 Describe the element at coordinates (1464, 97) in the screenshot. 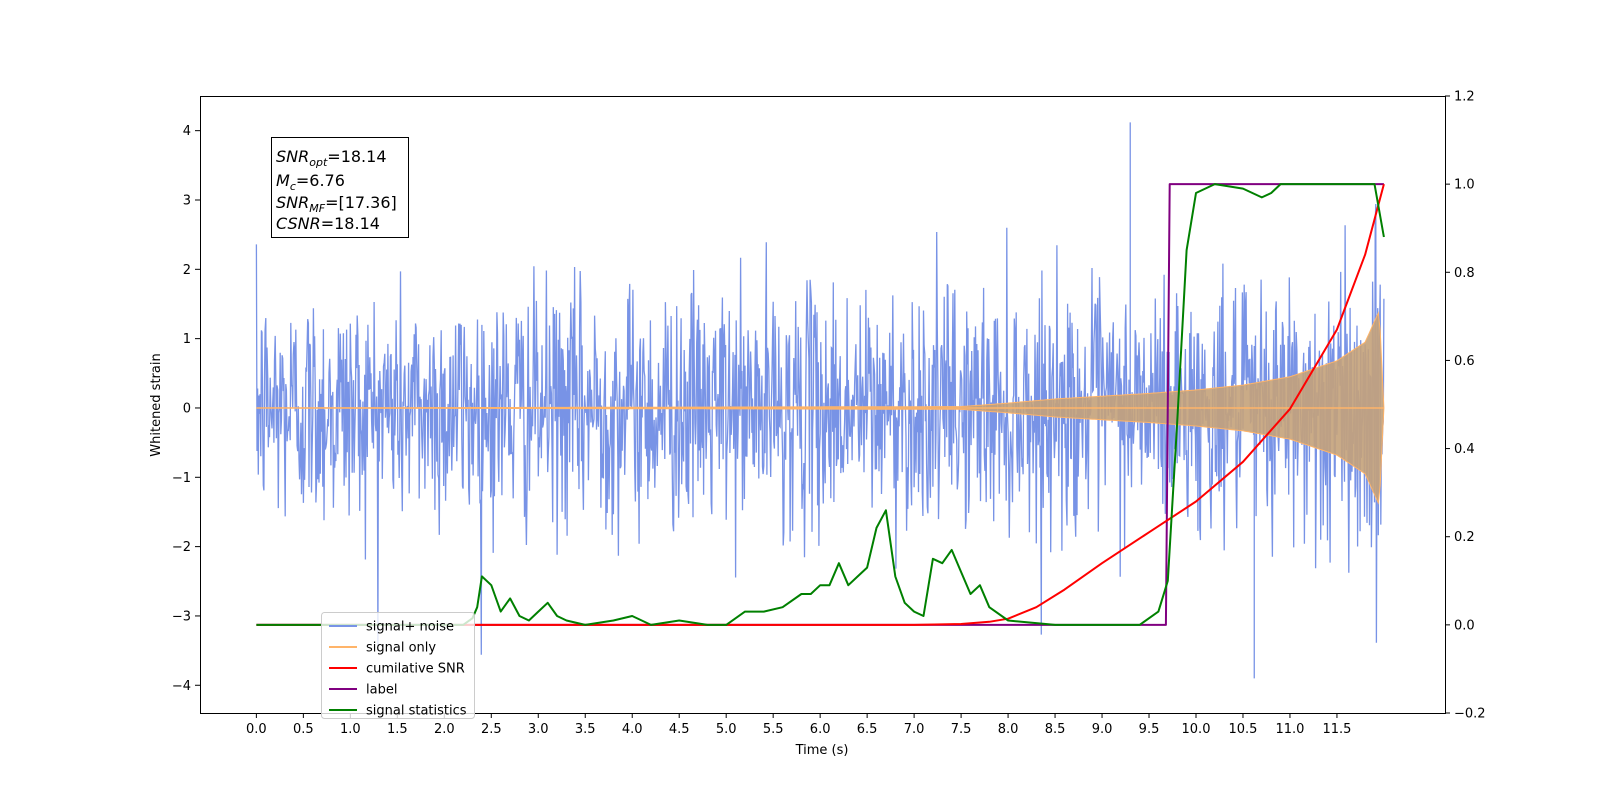

I see `y-tick-label-right: 1.2` at that location.